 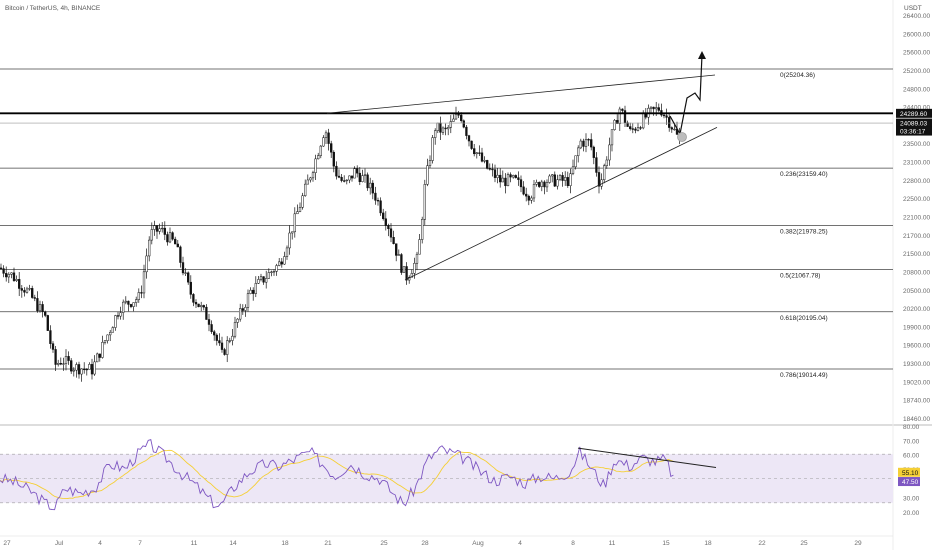 I want to click on rsi-divergence-line, so click(x=647, y=458).